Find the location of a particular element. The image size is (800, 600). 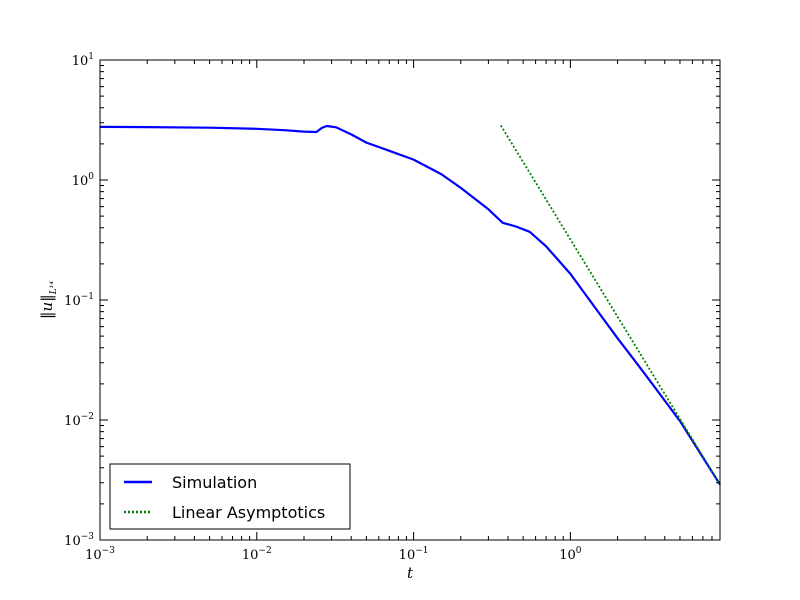

y-axis-label-main: ‖u‖ is located at coordinates (47, 306).